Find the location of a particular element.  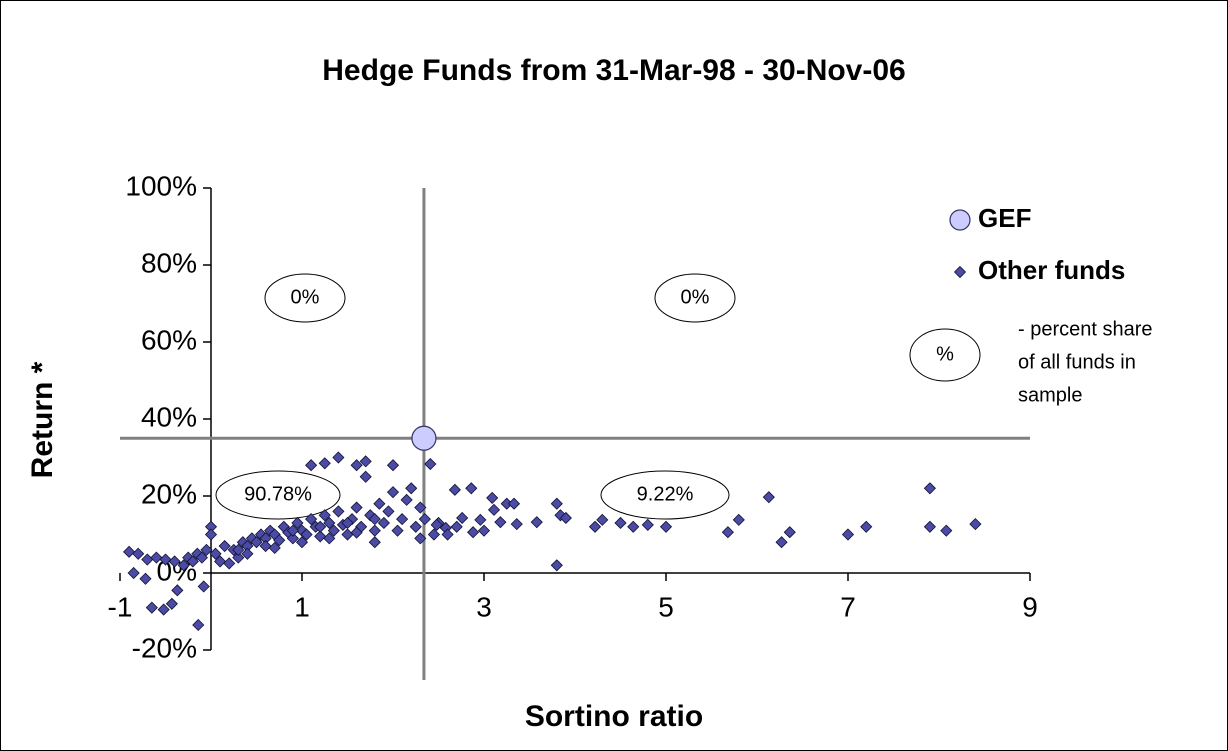

chart-title: Hedge Funds from 31-Mar-98 - 30-Nov-06 is located at coordinates (613, 70).